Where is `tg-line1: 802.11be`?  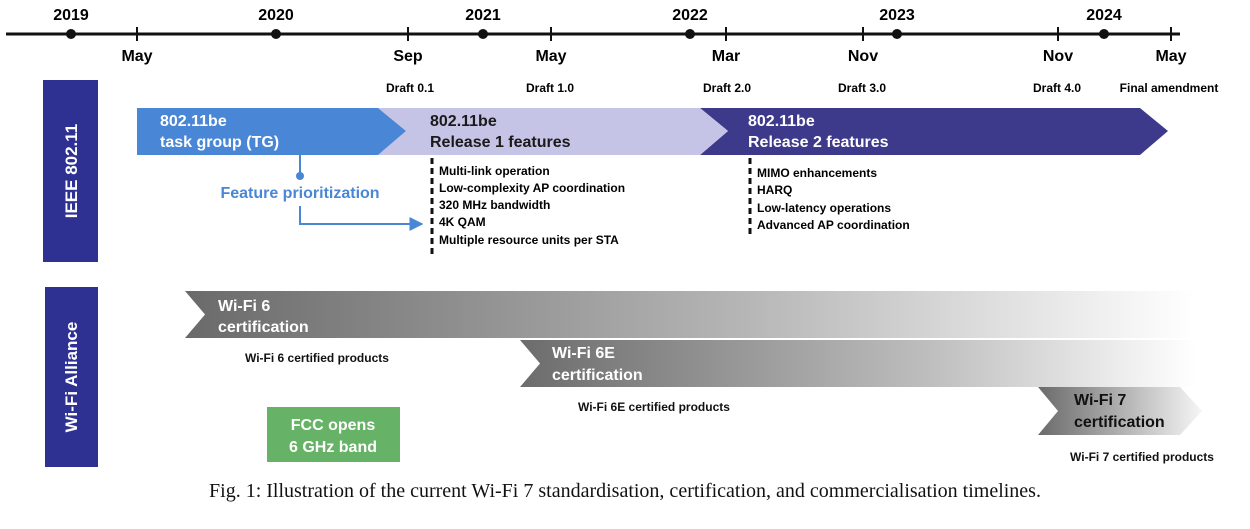
tg-line1: 802.11be is located at coordinates (193, 121).